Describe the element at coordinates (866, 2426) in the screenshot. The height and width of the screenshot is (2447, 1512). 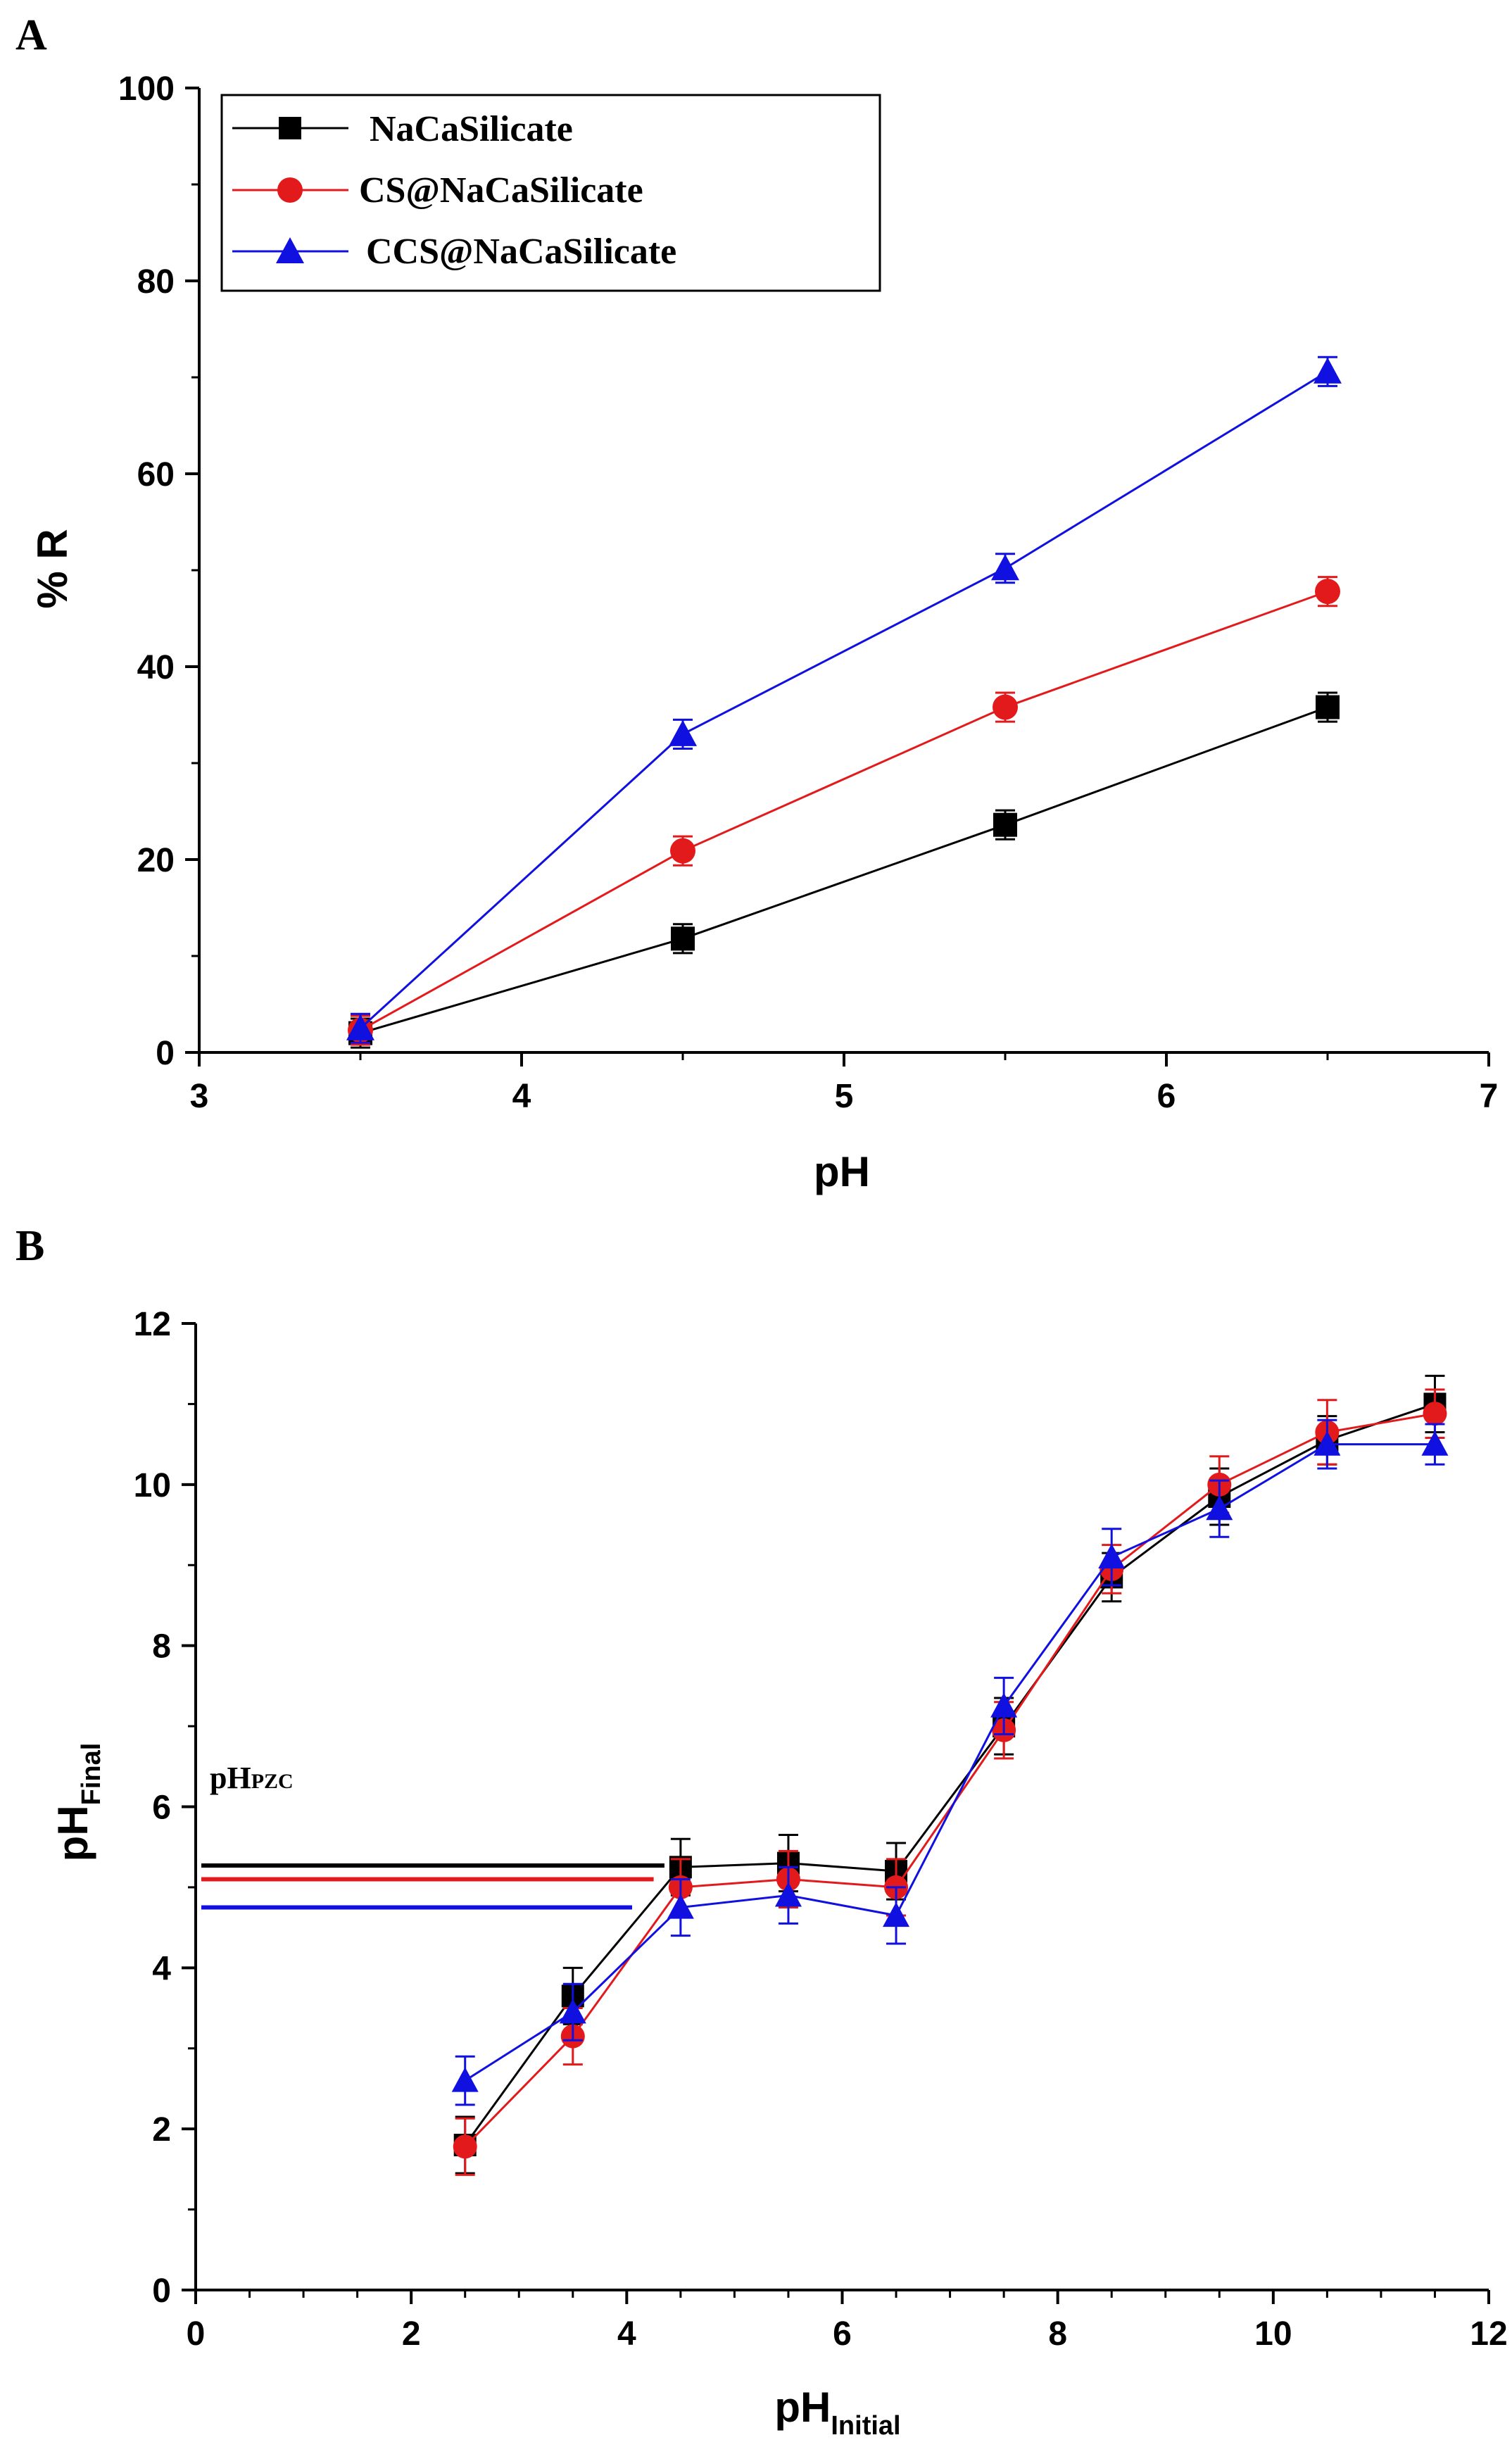
I see `chart-b-x-axis-title-sub: Initial` at that location.